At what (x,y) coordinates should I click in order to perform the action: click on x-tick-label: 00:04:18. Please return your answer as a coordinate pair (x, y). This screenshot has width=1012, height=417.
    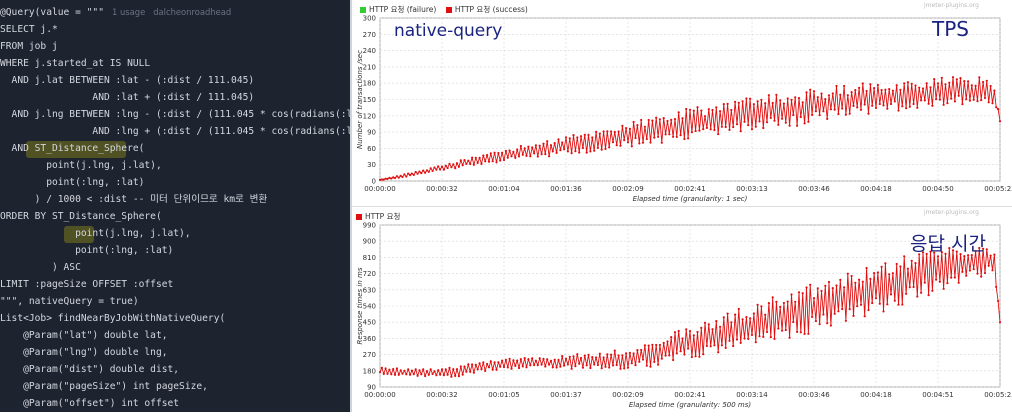
    Looking at the image, I should click on (875, 395).